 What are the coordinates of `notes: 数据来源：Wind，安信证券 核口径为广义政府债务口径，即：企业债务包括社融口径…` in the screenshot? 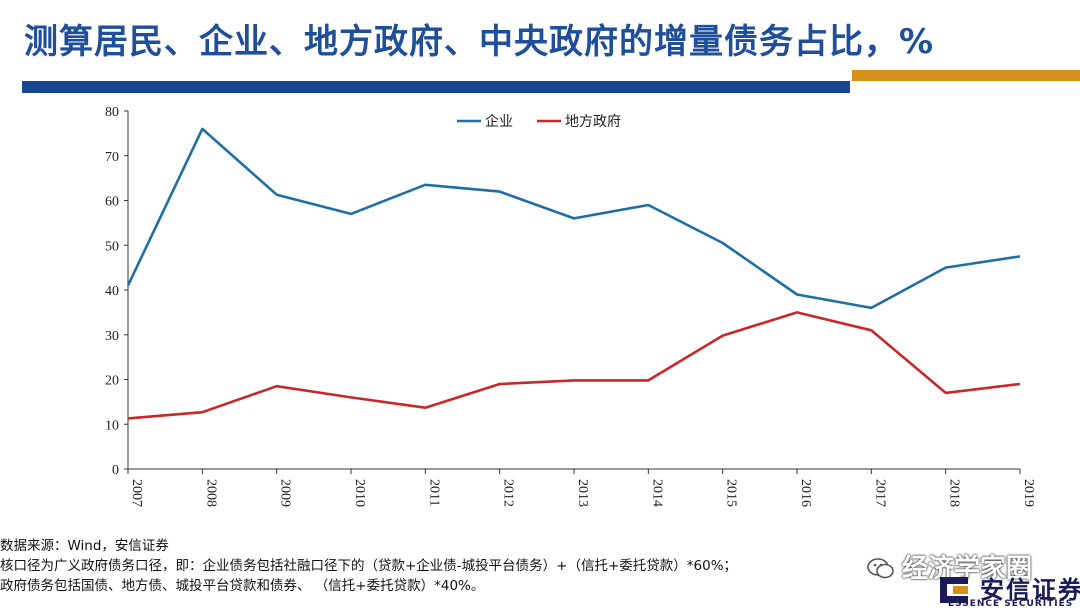 It's located at (368, 566).